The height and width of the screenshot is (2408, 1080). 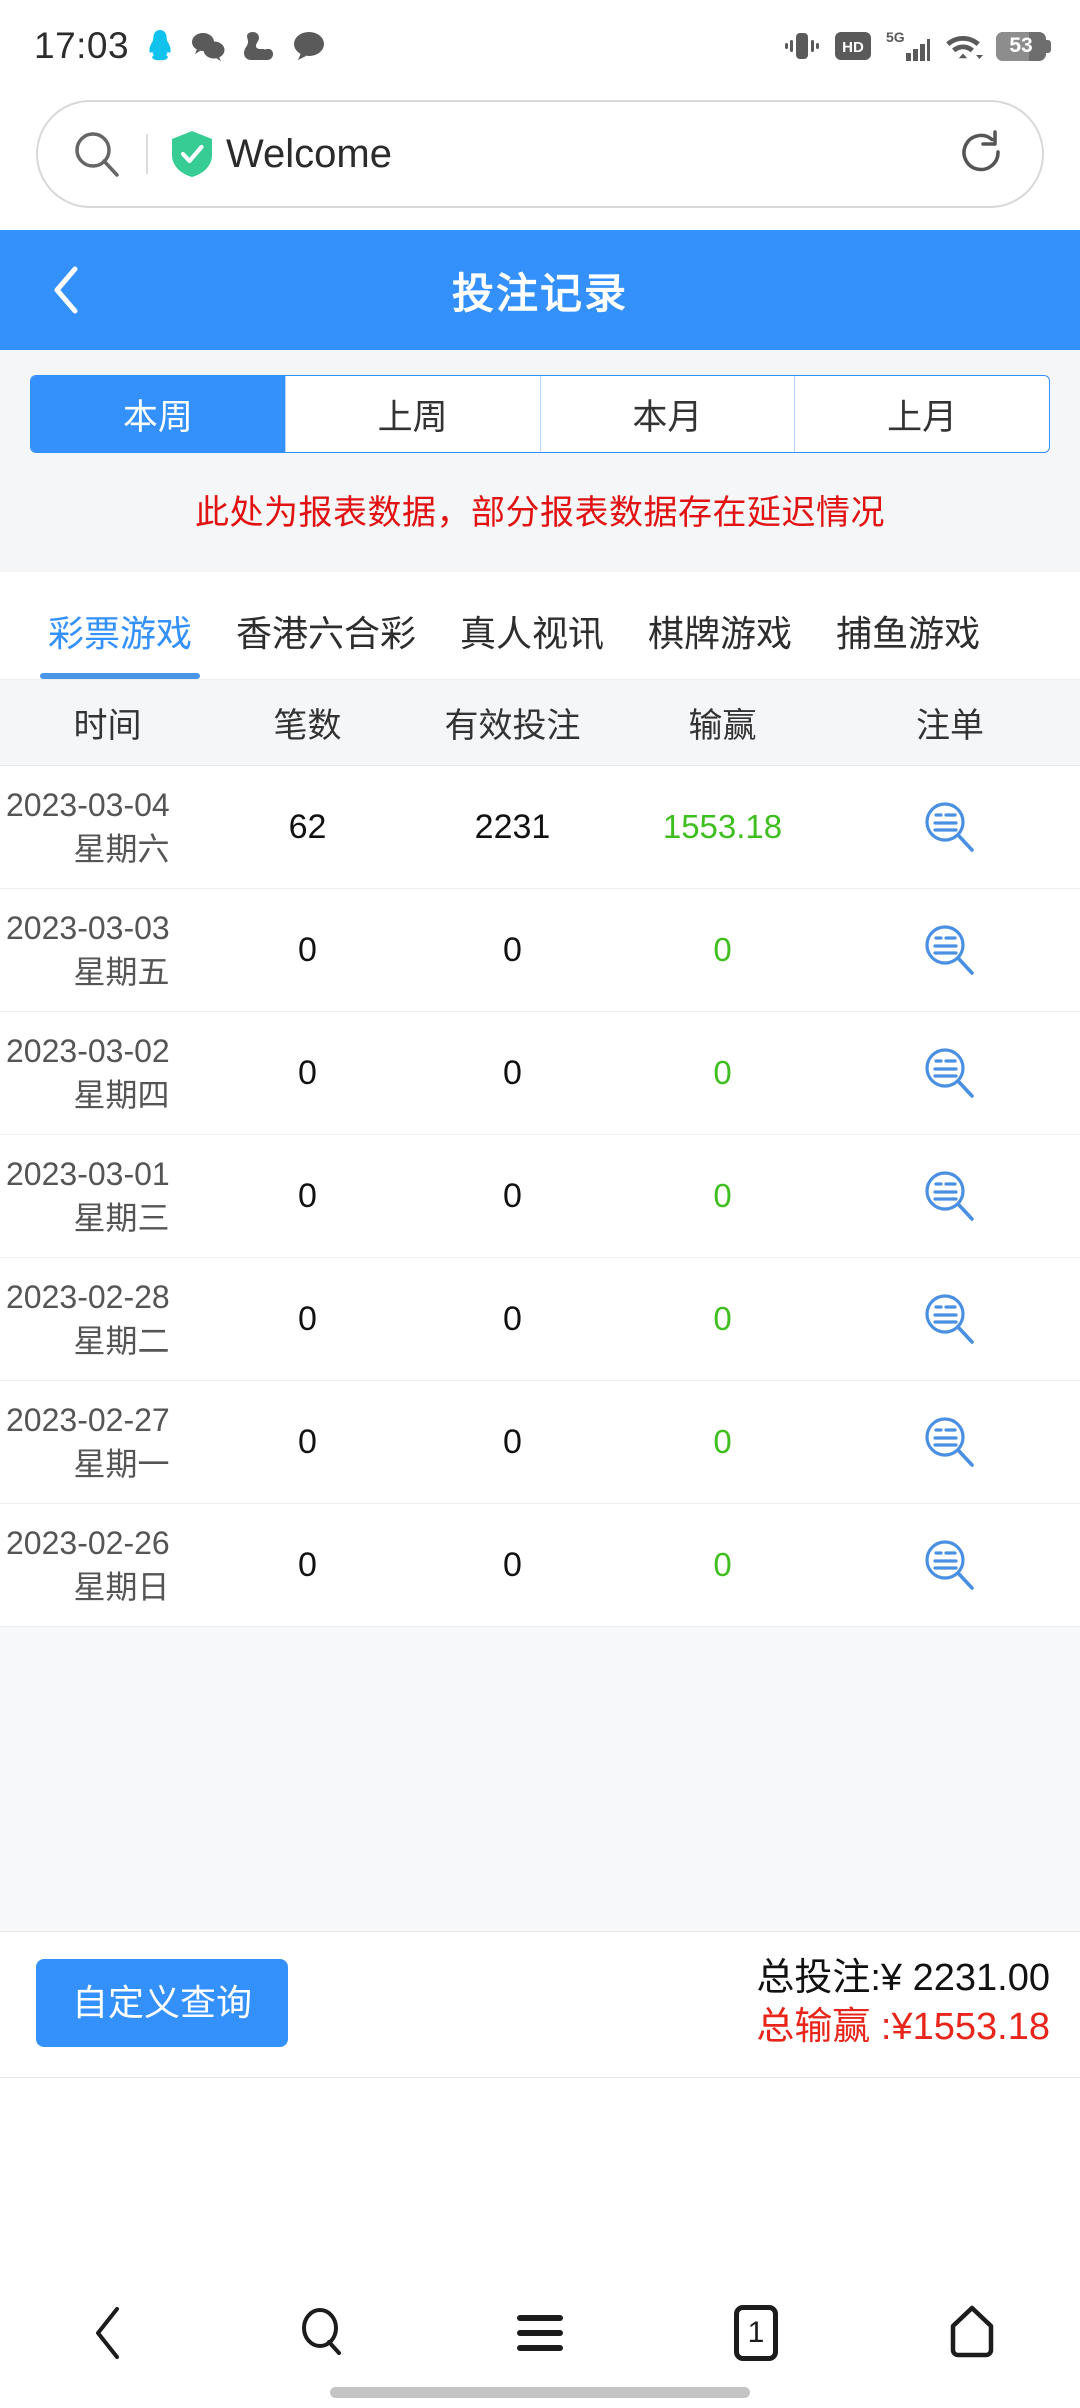 I want to click on cell-time: 2023-03-01 星期三, so click(x=107, y=1196).